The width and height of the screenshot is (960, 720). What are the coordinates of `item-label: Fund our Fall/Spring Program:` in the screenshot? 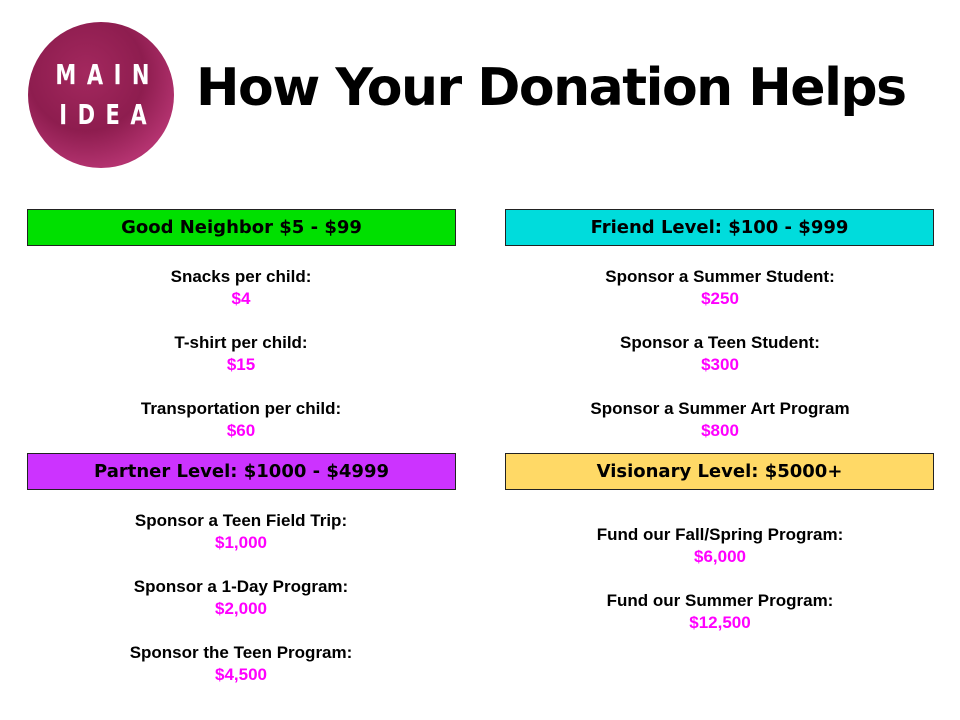 It's located at (720, 534).